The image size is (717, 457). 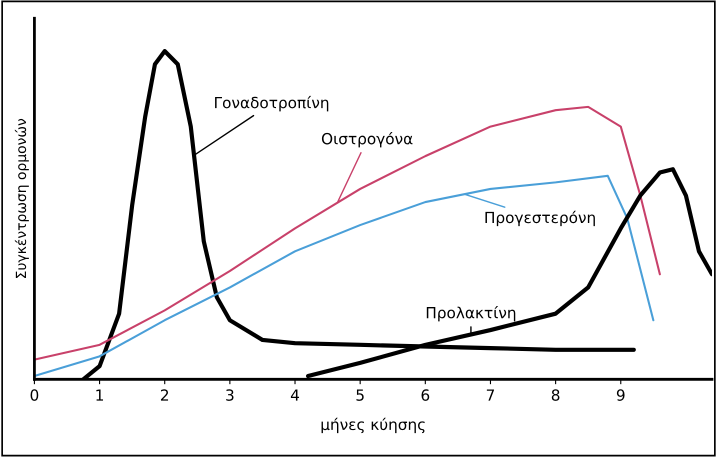 I want to click on x-axis-title: μήνες κύησης, so click(x=373, y=426).